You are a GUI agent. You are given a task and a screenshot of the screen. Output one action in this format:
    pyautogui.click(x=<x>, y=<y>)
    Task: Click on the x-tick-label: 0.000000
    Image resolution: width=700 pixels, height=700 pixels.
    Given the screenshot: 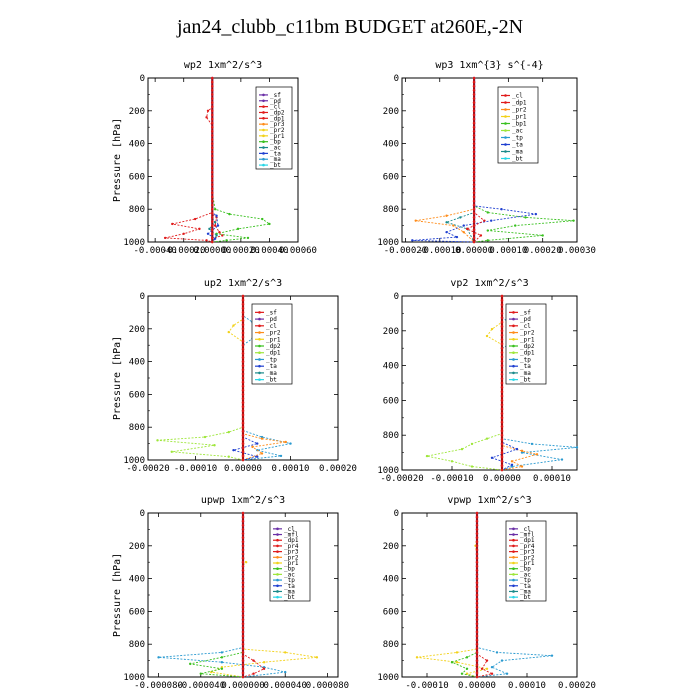 What is the action you would take?
    pyautogui.click(x=242, y=686)
    